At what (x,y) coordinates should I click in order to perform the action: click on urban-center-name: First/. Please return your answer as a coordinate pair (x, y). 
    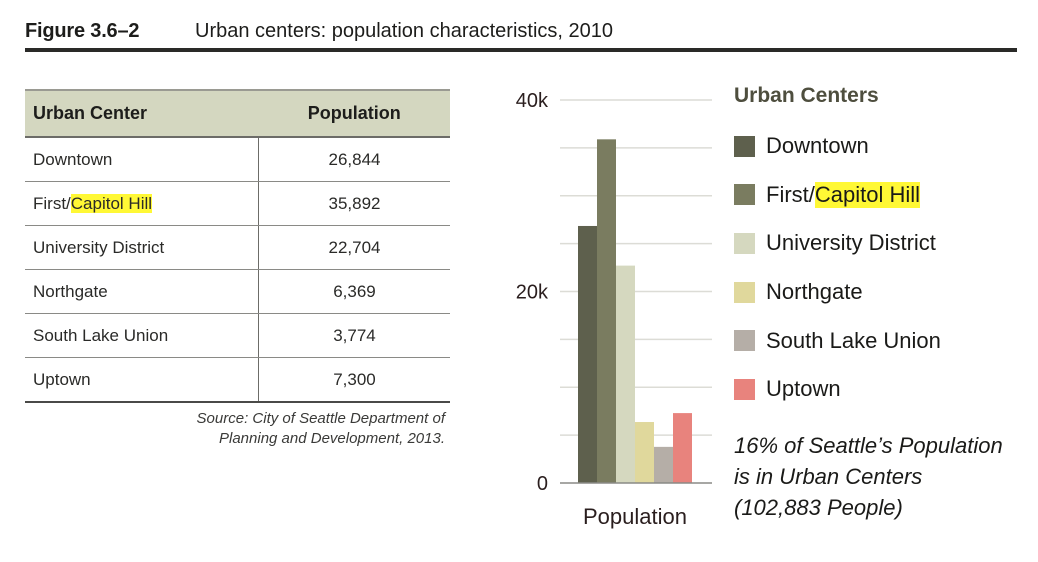
    Looking at the image, I should click on (52, 203).